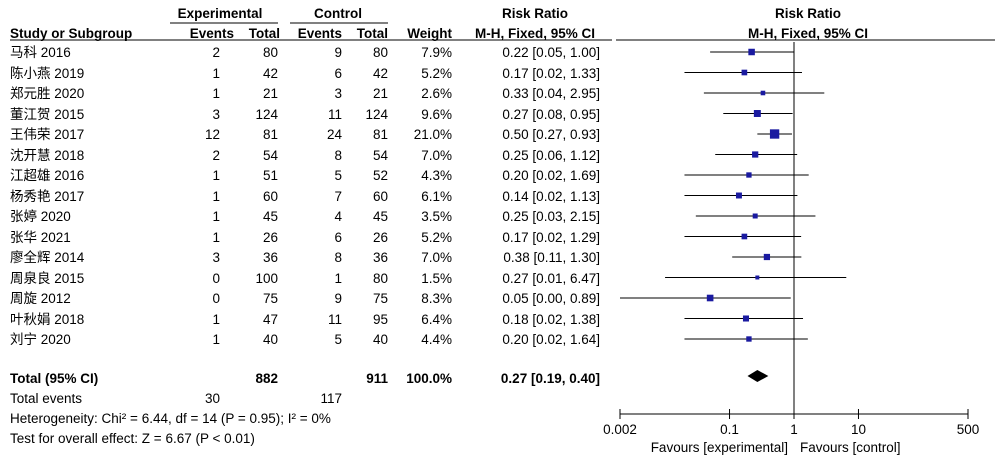 The image size is (1000, 467). I want to click on risk-ratio-ci: 0.17 [0.02, 1.33], so click(551, 73).